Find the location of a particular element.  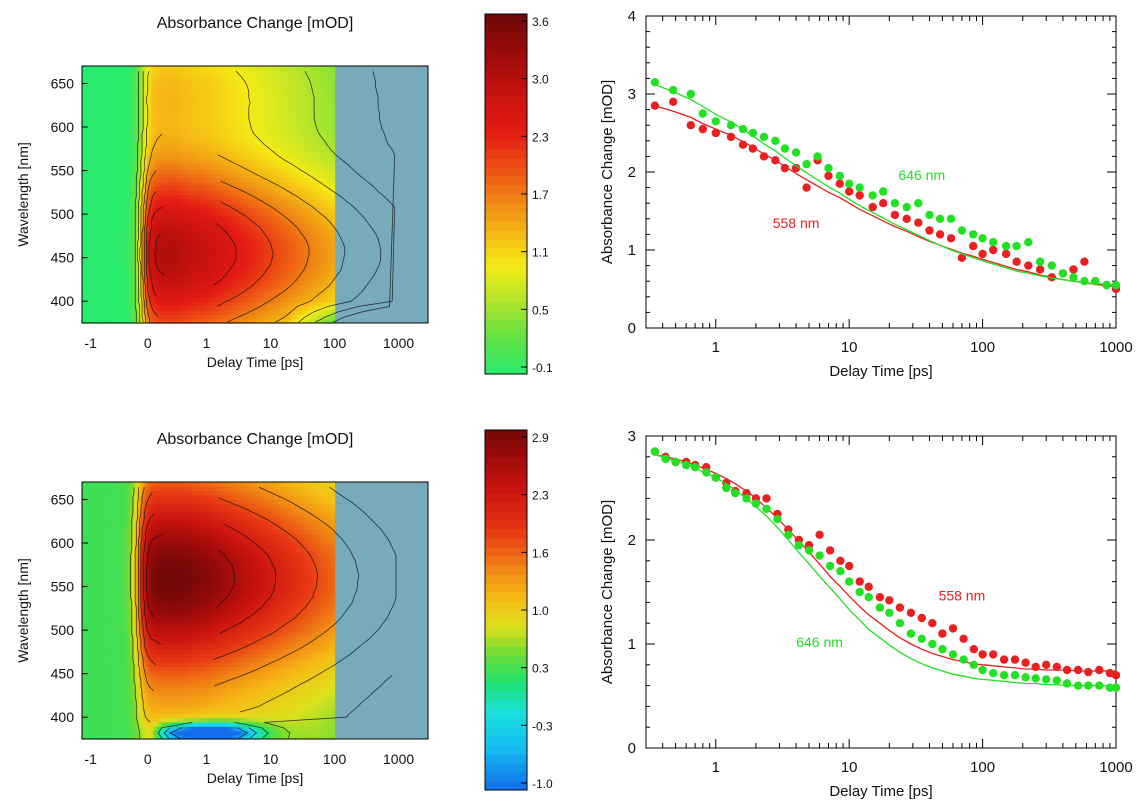

series-annotation: 558 nm is located at coordinates (796, 223).